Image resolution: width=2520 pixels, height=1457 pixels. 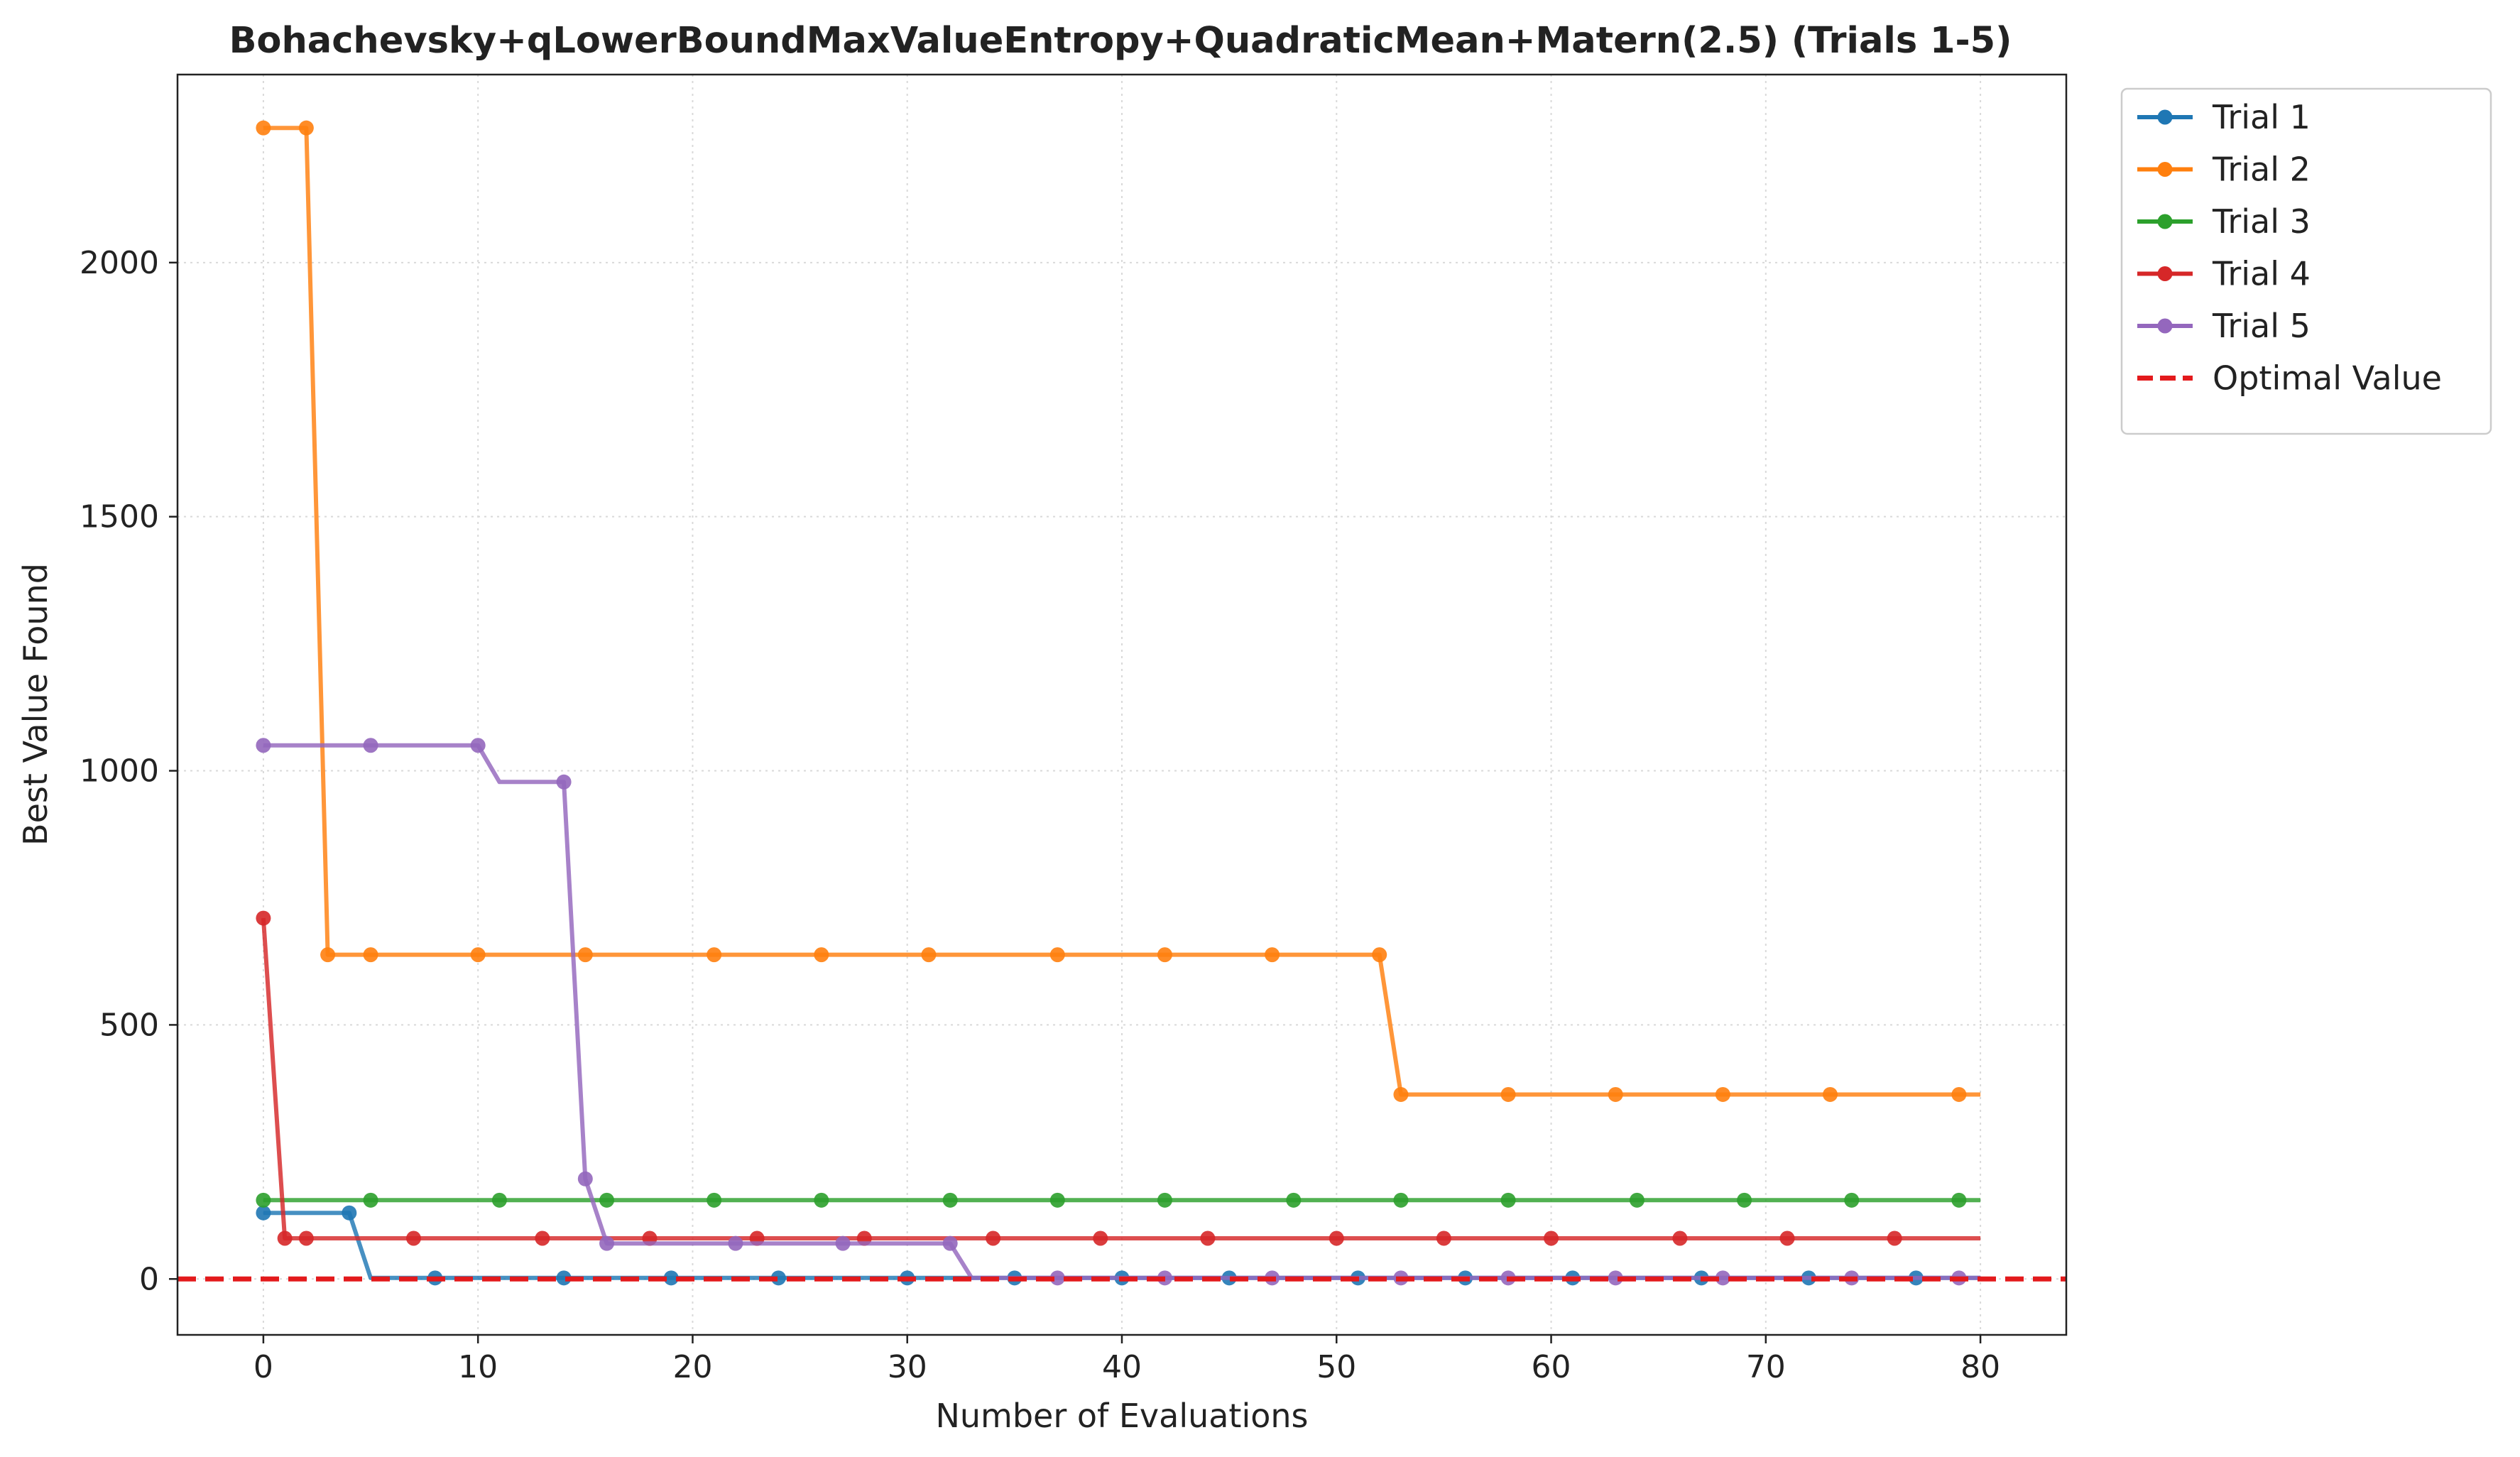 I want to click on y-tick-label: 1500, so click(x=119, y=517).